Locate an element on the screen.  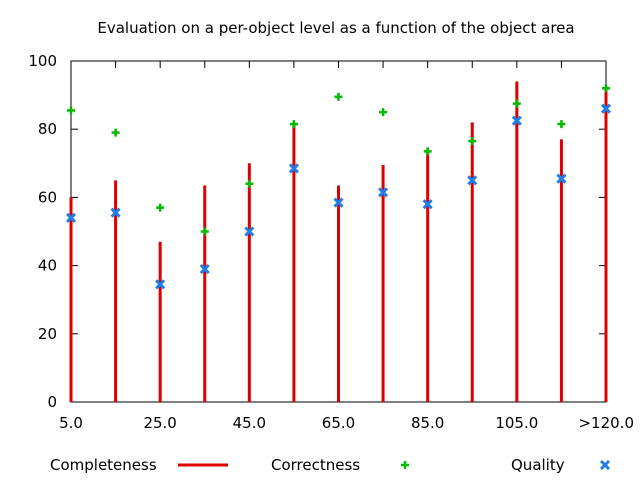
x-tick-label: 45.0 is located at coordinates (249, 423).